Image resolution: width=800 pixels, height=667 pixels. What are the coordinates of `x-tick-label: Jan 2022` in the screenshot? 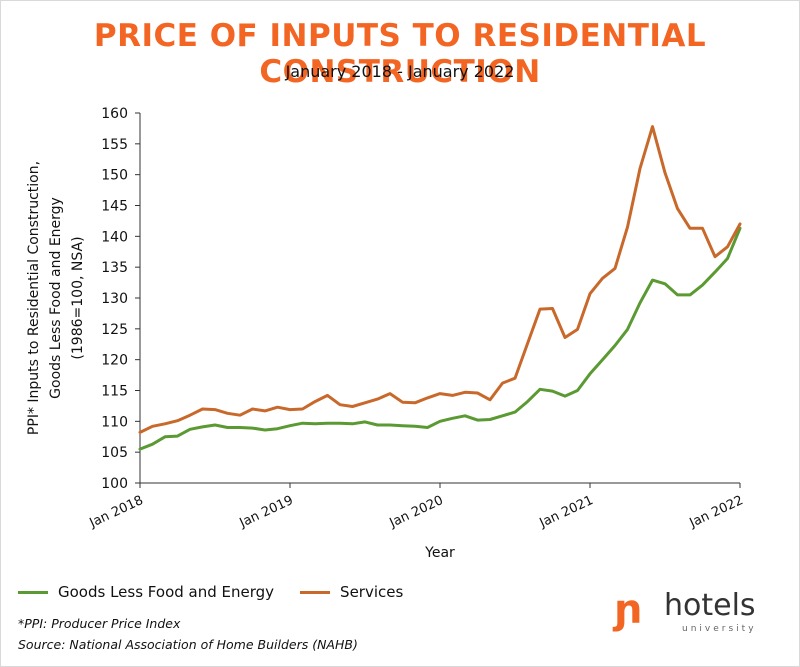 It's located at (716, 512).